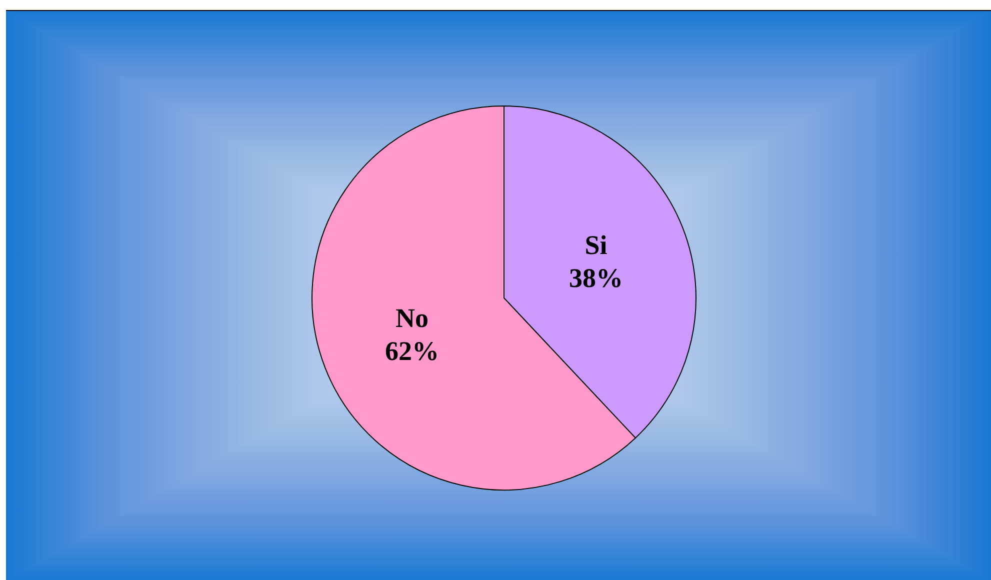 Image resolution: width=991 pixels, height=580 pixels. What do you see at coordinates (596, 278) in the screenshot?
I see `data-label: 38%` at bounding box center [596, 278].